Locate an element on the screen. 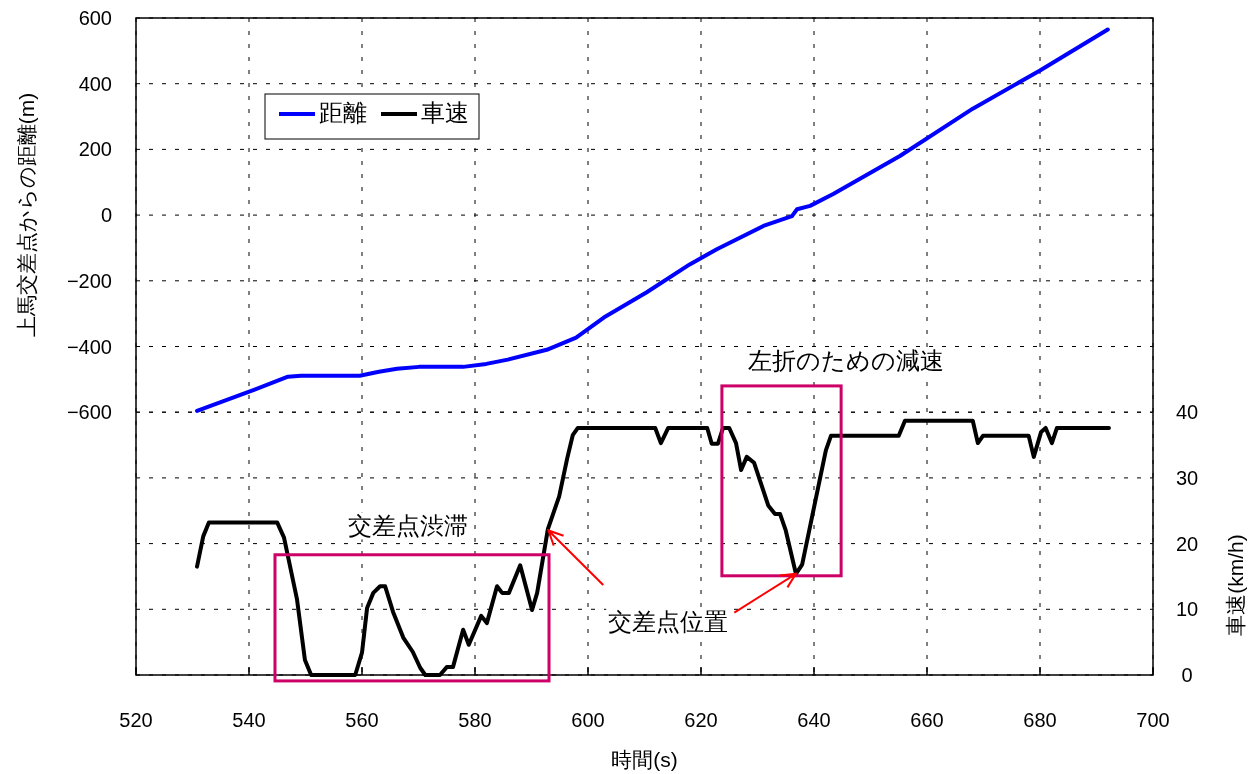  y-tick-label: −200 is located at coordinates (89, 280).